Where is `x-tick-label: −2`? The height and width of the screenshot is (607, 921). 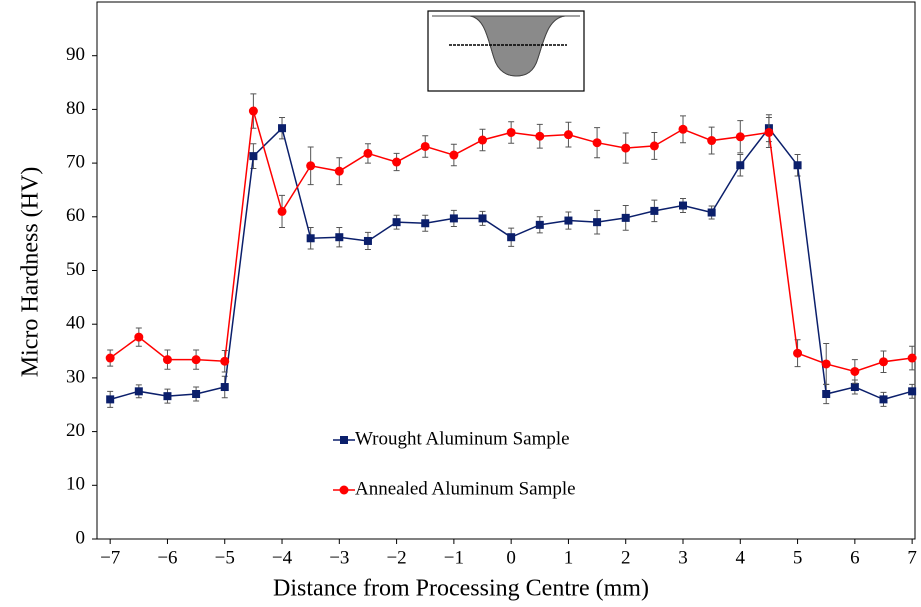
x-tick-label: −2 is located at coordinates (396, 557).